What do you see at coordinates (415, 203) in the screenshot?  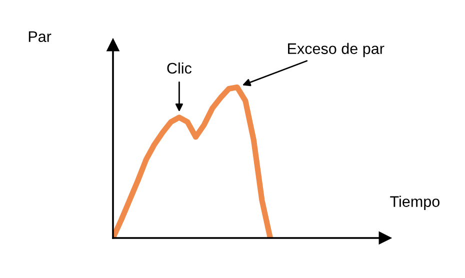 I see `text: Tiempo` at bounding box center [415, 203].